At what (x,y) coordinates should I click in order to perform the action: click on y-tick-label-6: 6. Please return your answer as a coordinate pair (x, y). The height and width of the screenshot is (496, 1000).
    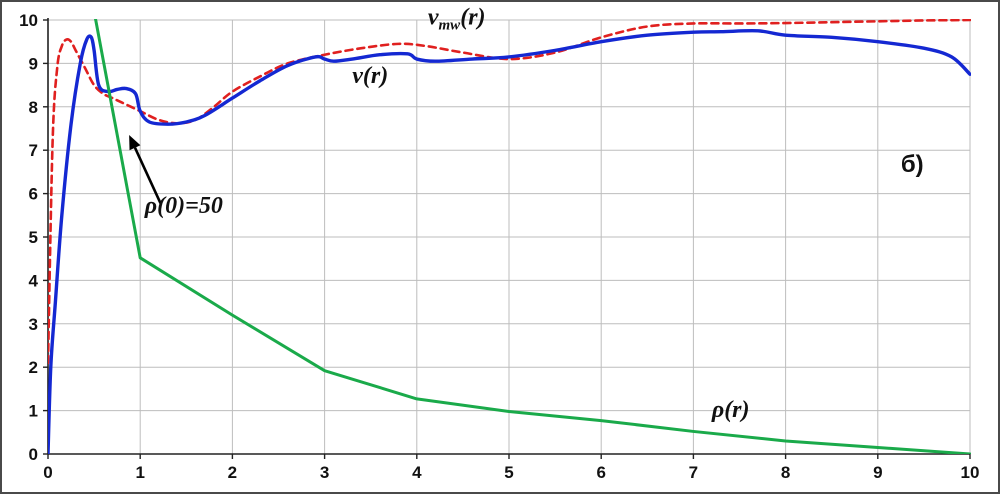
    Looking at the image, I should click on (33, 194).